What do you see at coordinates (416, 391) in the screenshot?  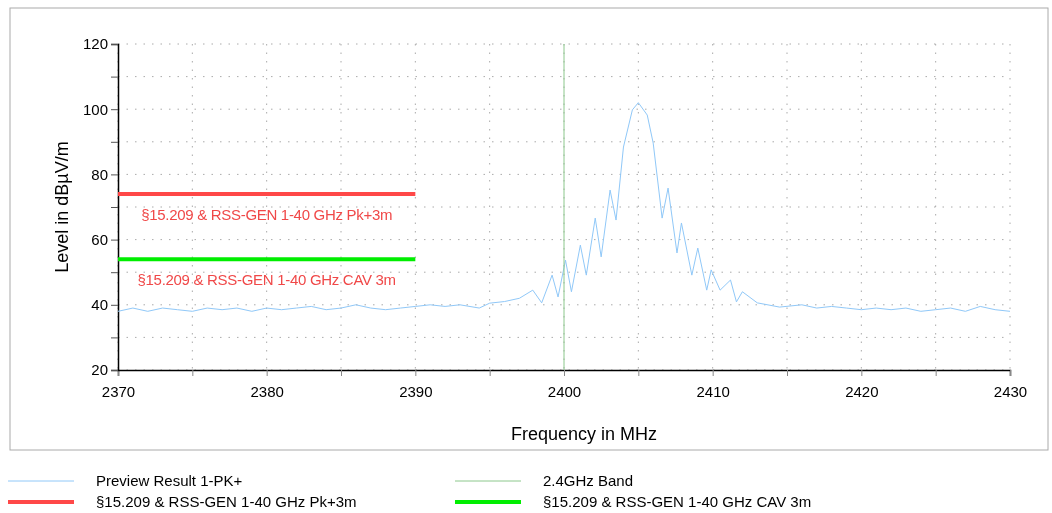 I see `x-tick-label: 2390` at bounding box center [416, 391].